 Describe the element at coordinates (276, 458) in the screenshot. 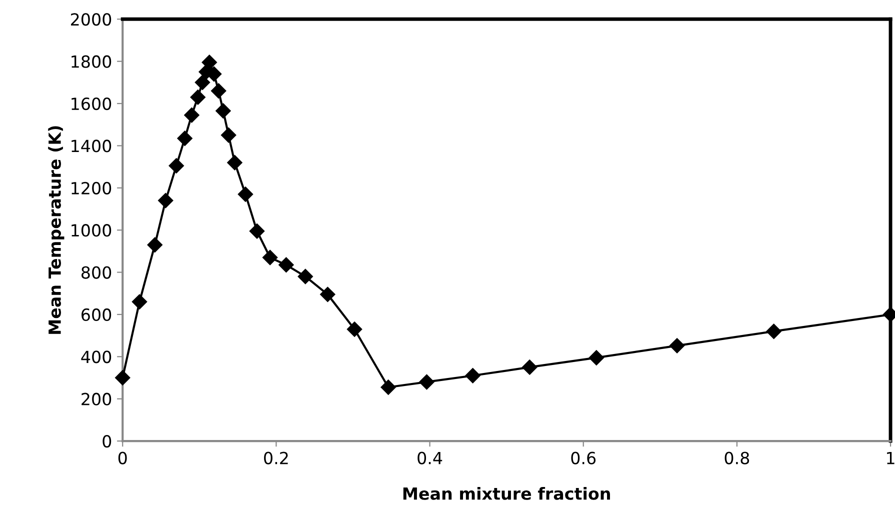

I see `x-tick-label: 0.2` at that location.